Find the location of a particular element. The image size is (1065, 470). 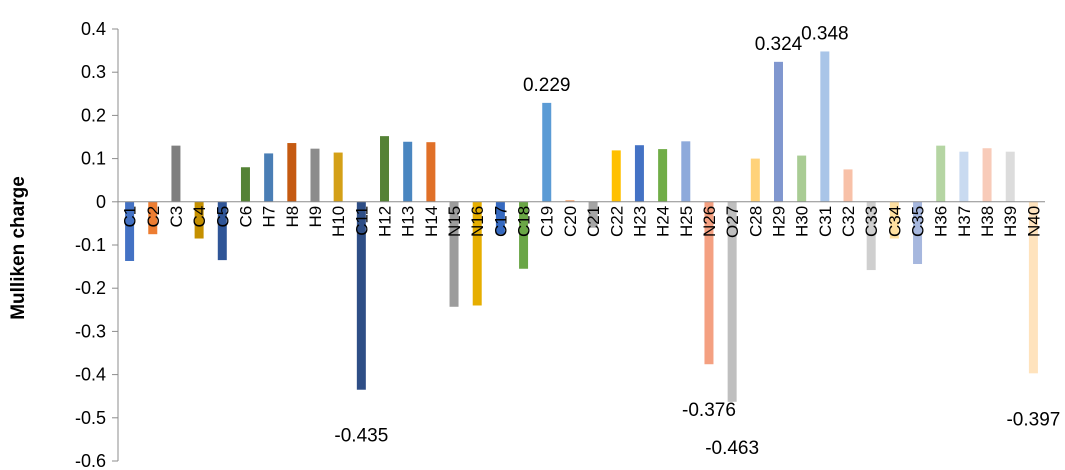

y-axis-ticks: 0.4 0.3 0.2 0.1 0 -0.1 -0.2 -0.3 -0.4 -0.5 -0.6 is located at coordinates (96, 244).